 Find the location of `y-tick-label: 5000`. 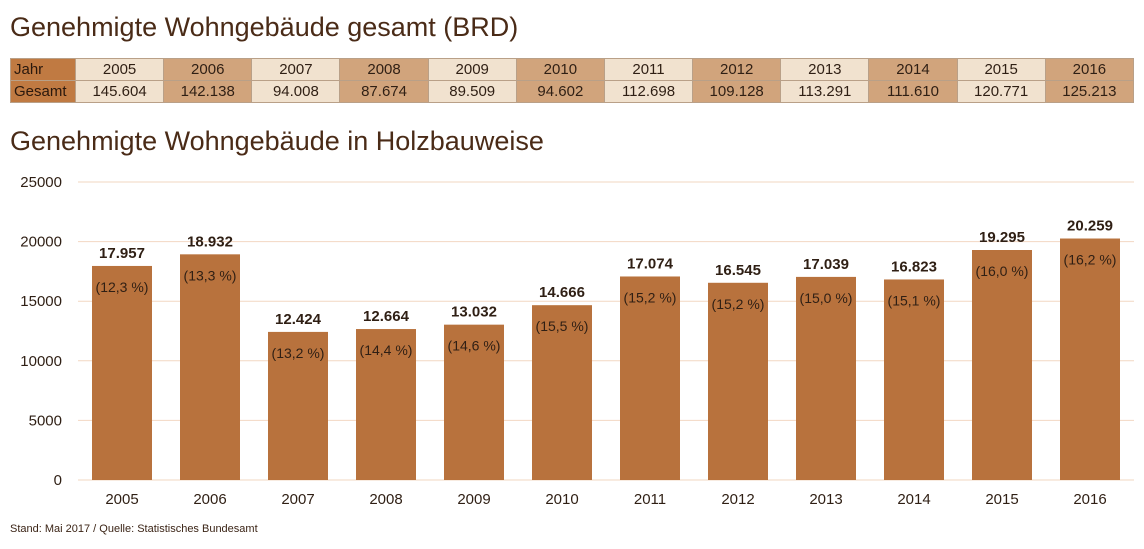

y-tick-label: 5000 is located at coordinates (45, 420).